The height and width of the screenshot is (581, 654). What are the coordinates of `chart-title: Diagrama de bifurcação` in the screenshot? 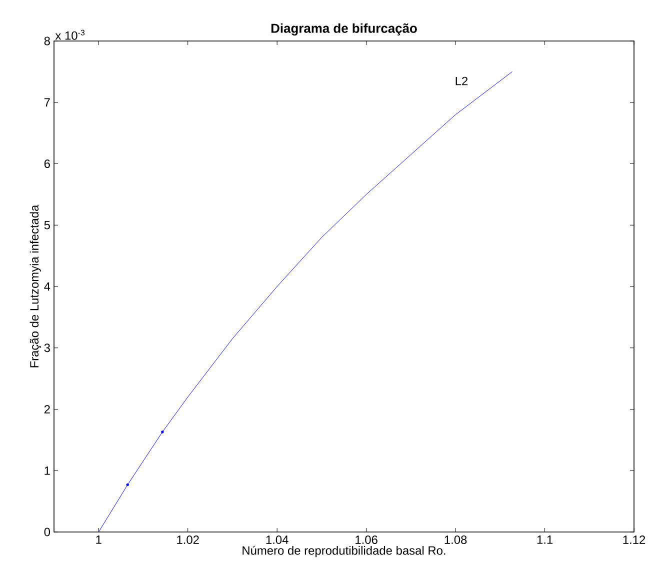 It's located at (344, 29).